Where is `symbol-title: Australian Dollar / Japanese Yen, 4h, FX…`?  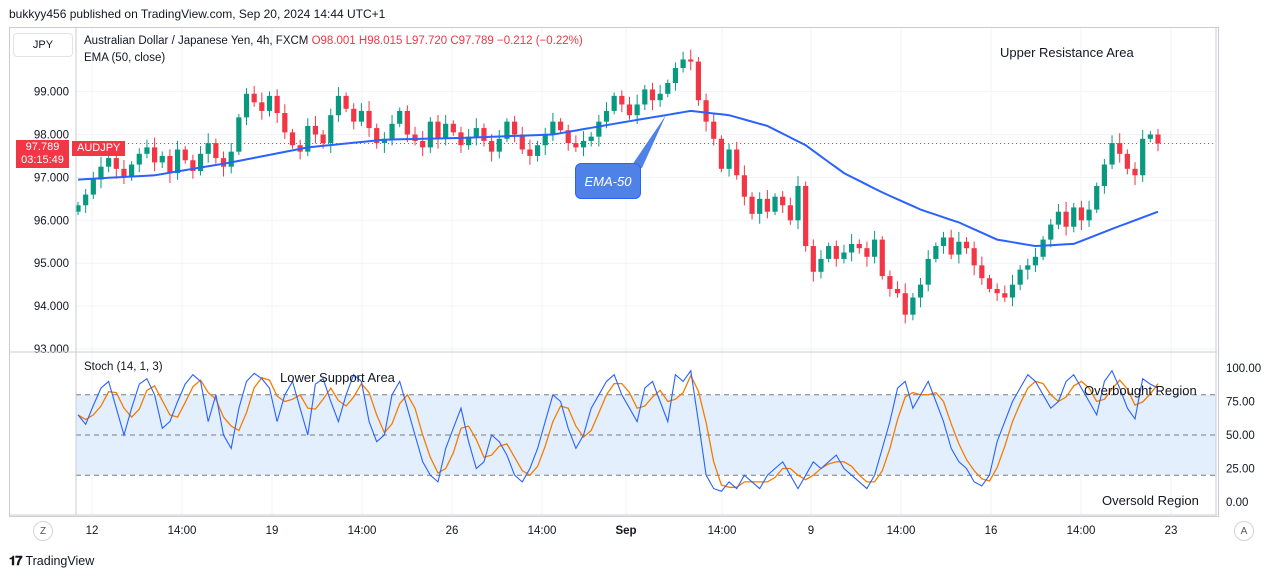 symbol-title: Australian Dollar / Japanese Yen, 4h, FX… is located at coordinates (196, 41).